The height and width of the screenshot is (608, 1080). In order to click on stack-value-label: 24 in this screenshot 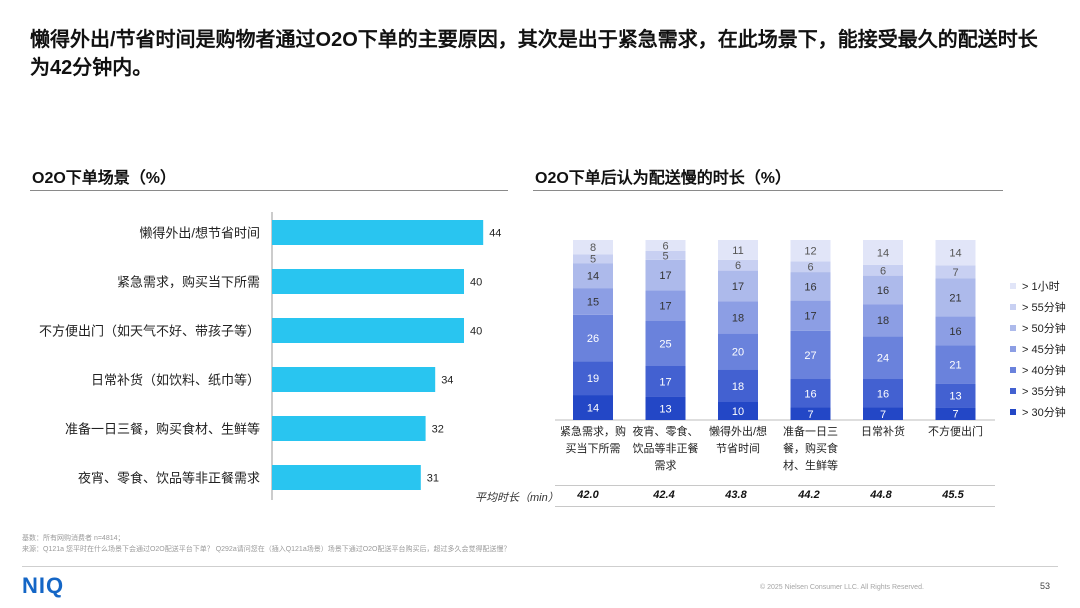, I will do `click(883, 359)`.